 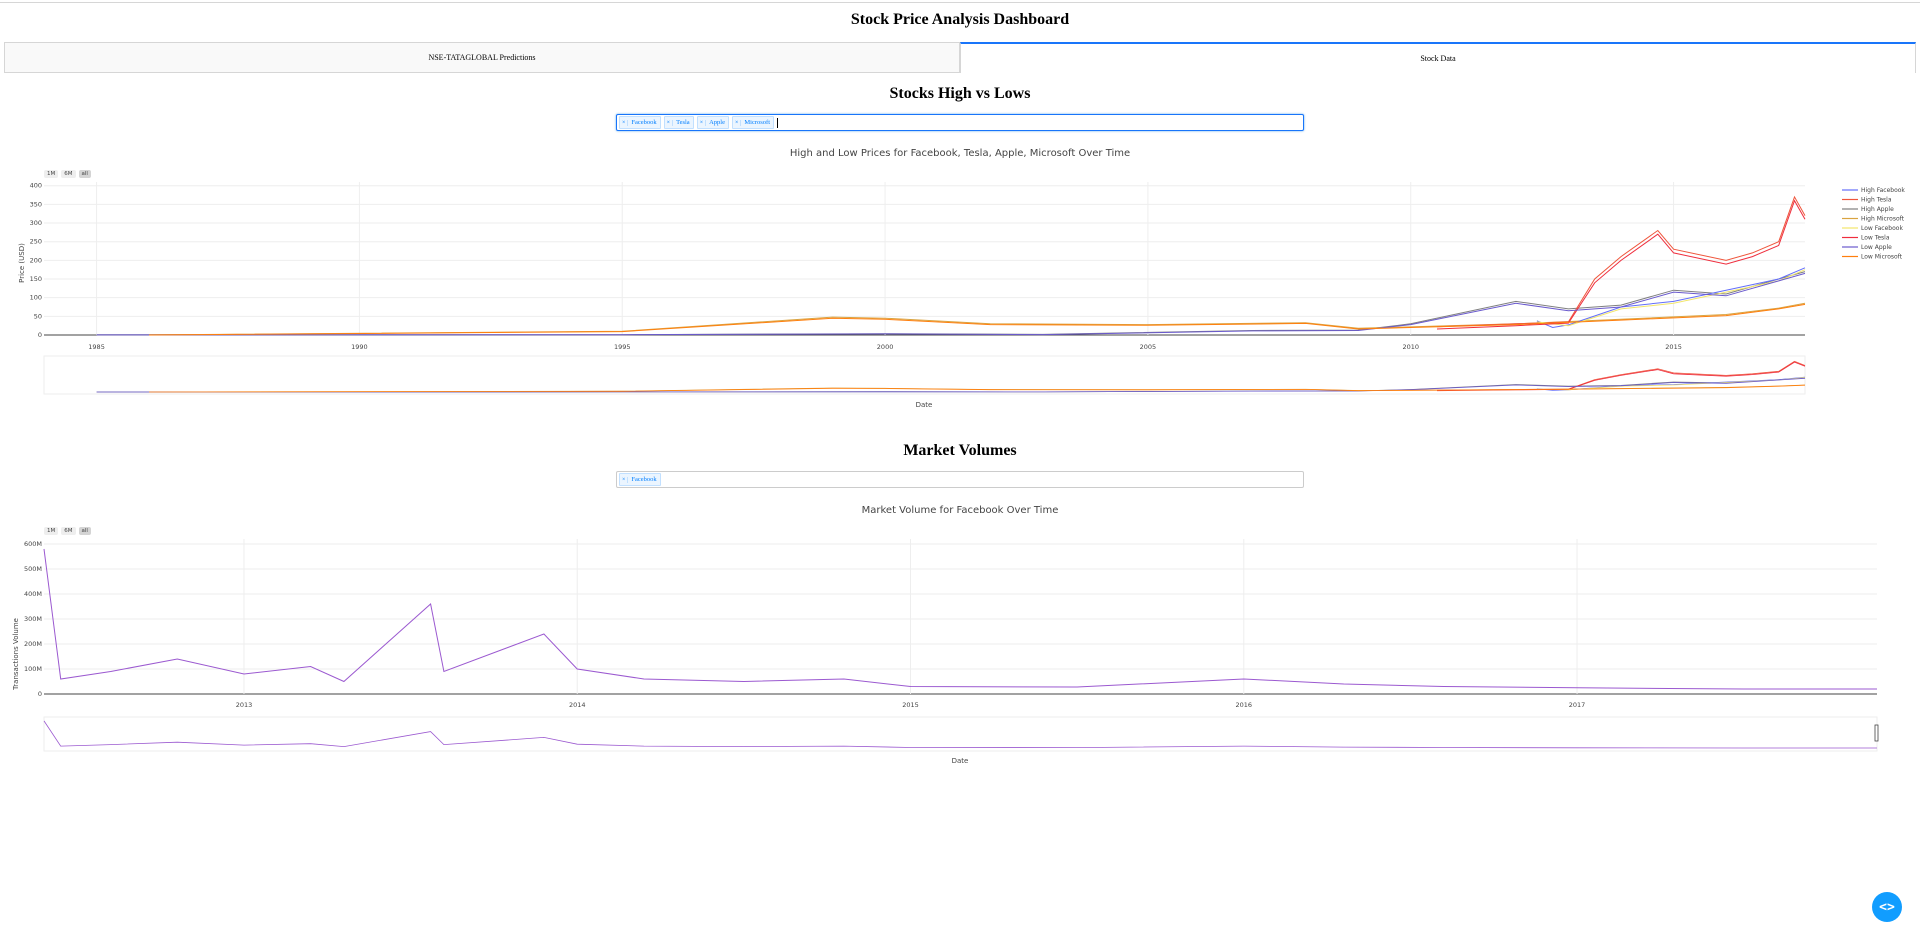 I want to click on chip-microsoft: × Microsoft, so click(x=752, y=122).